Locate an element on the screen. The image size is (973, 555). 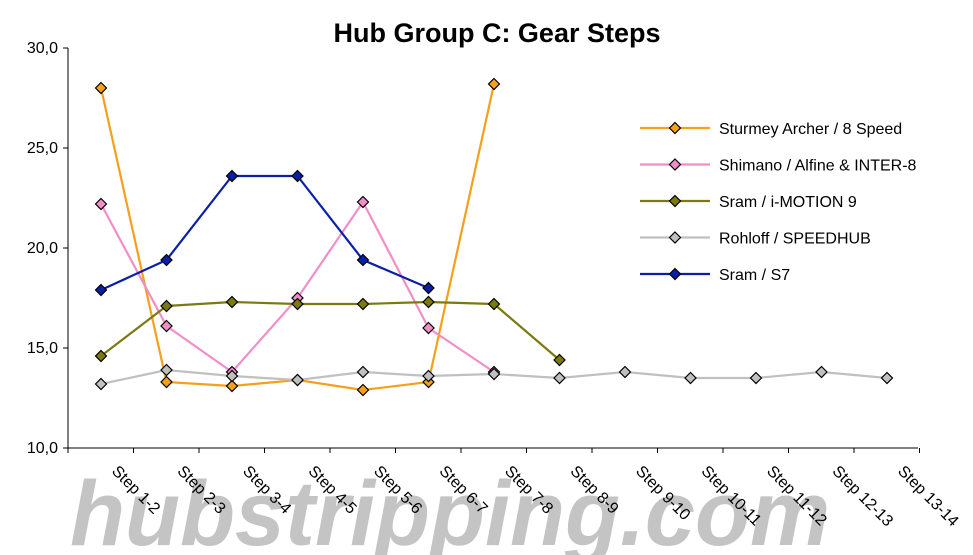
legend-item: Shimano / Alfine & INTER-8 is located at coordinates (778, 166).